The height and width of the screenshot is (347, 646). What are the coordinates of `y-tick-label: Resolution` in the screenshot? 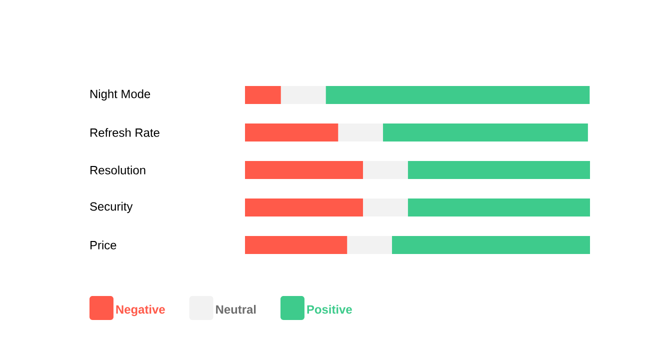 It's located at (118, 170).